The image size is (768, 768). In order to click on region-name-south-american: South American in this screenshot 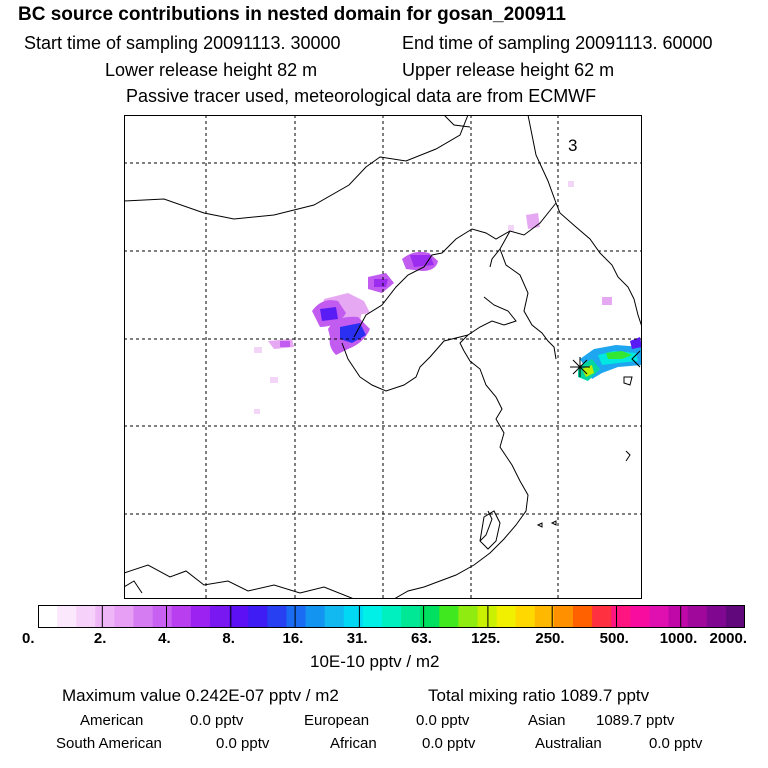, I will do `click(109, 743)`.